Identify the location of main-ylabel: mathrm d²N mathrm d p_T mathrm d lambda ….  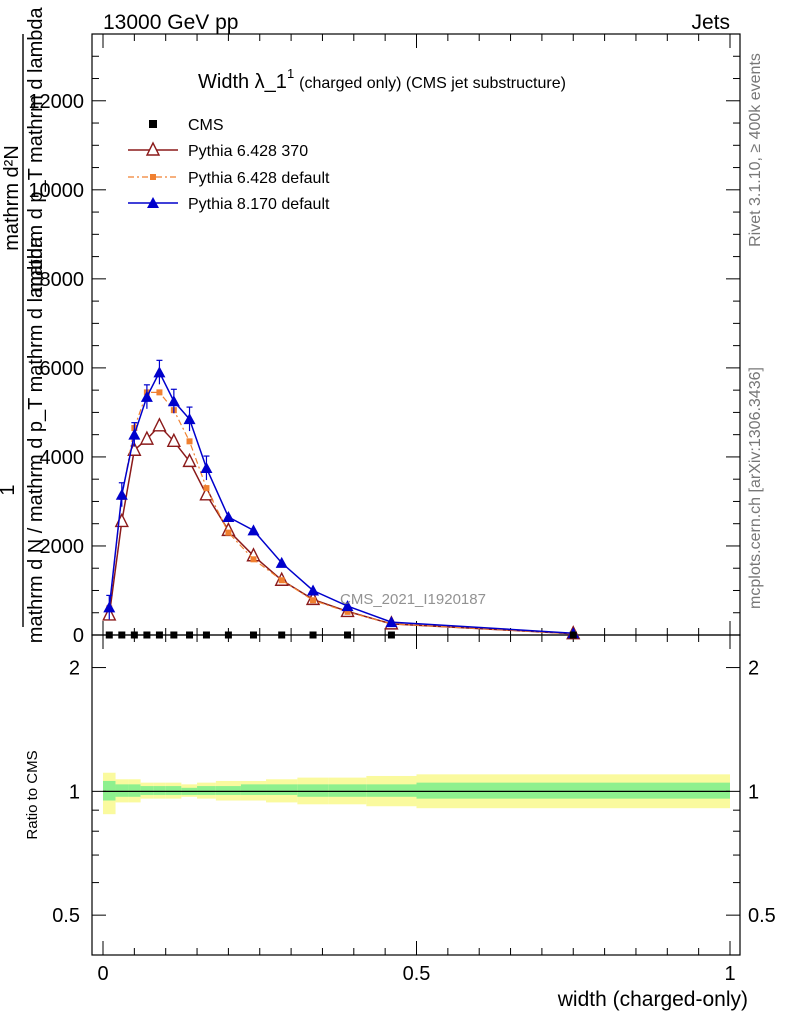
(23, 324).